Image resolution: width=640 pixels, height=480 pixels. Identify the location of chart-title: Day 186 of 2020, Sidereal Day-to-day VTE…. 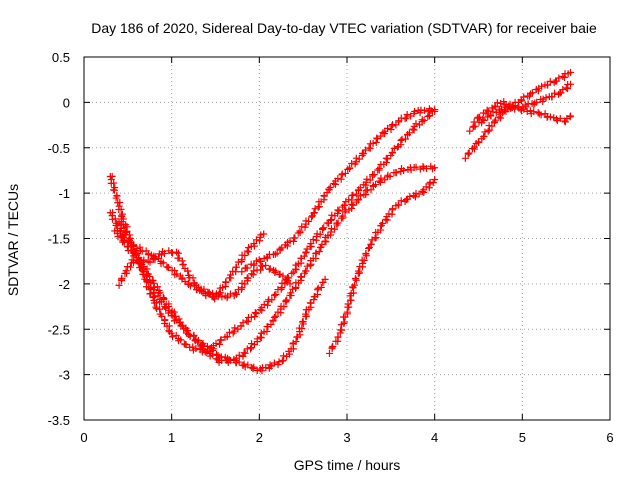
(344, 28).